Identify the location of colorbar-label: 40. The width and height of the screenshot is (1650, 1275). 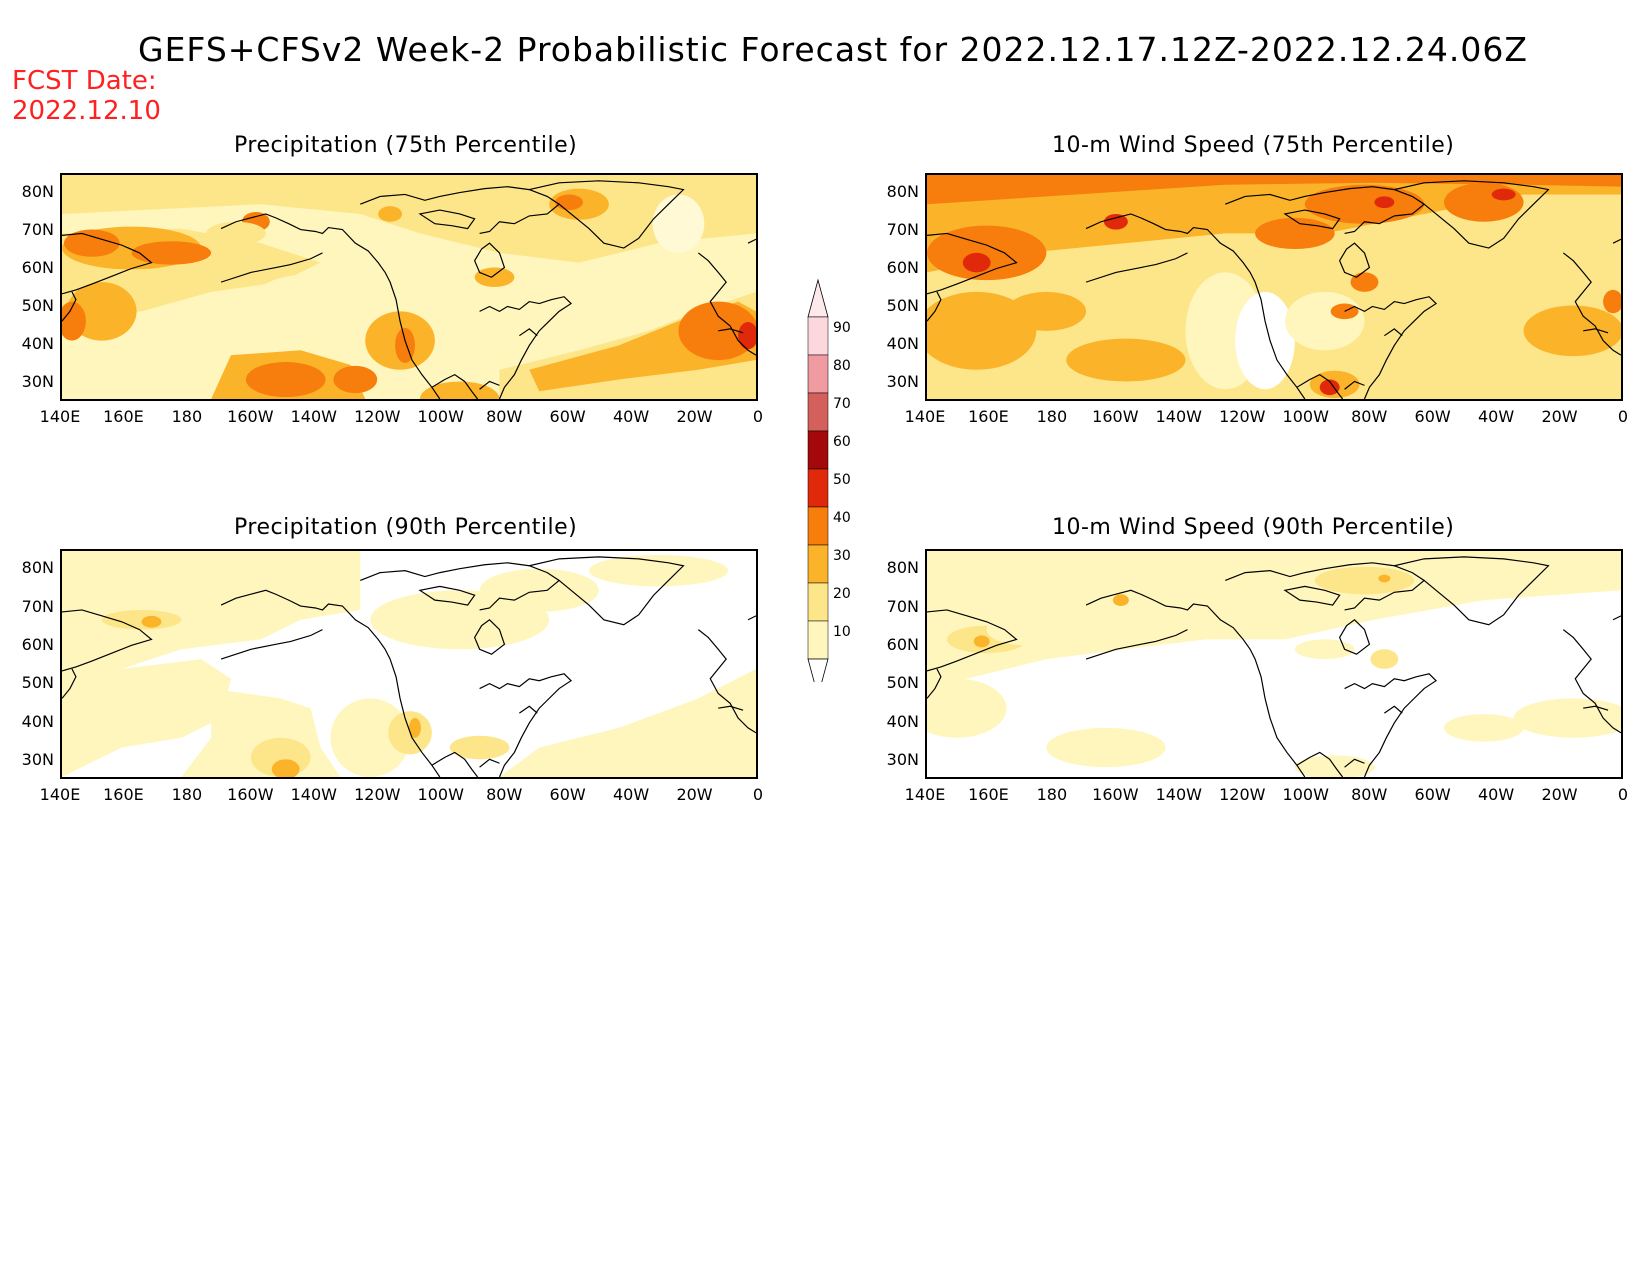
(842, 518).